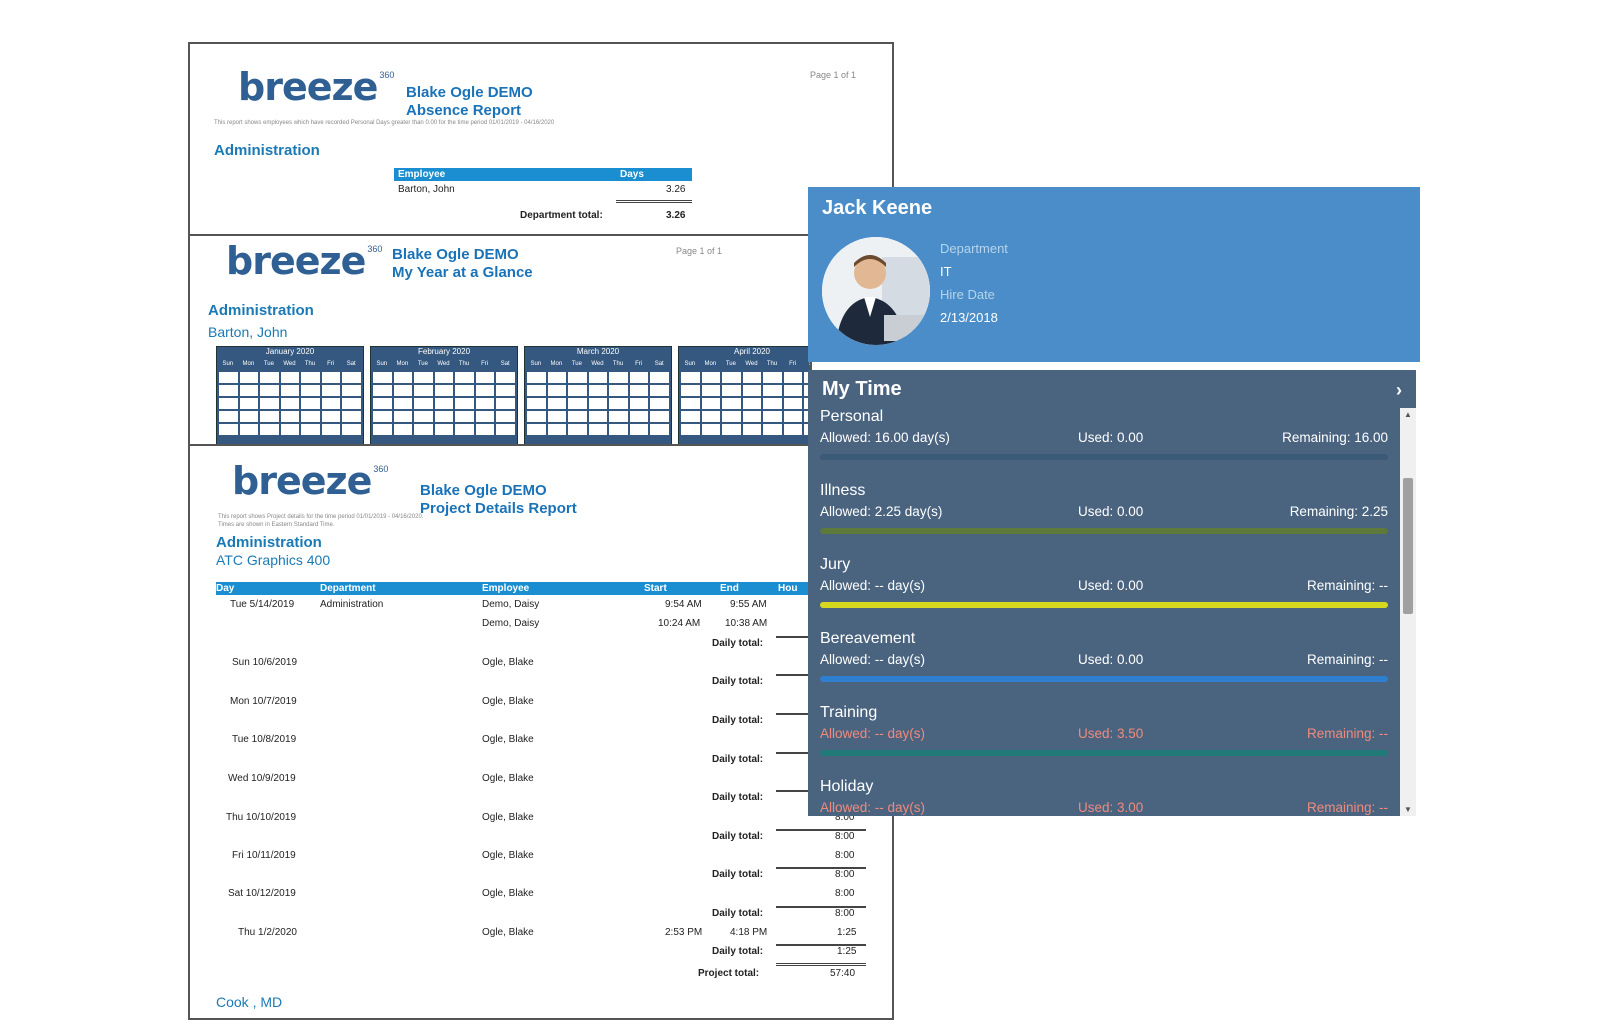 The image size is (1600, 1020). Describe the element at coordinates (267, 150) in the screenshot. I see `department-heading: Administration` at that location.